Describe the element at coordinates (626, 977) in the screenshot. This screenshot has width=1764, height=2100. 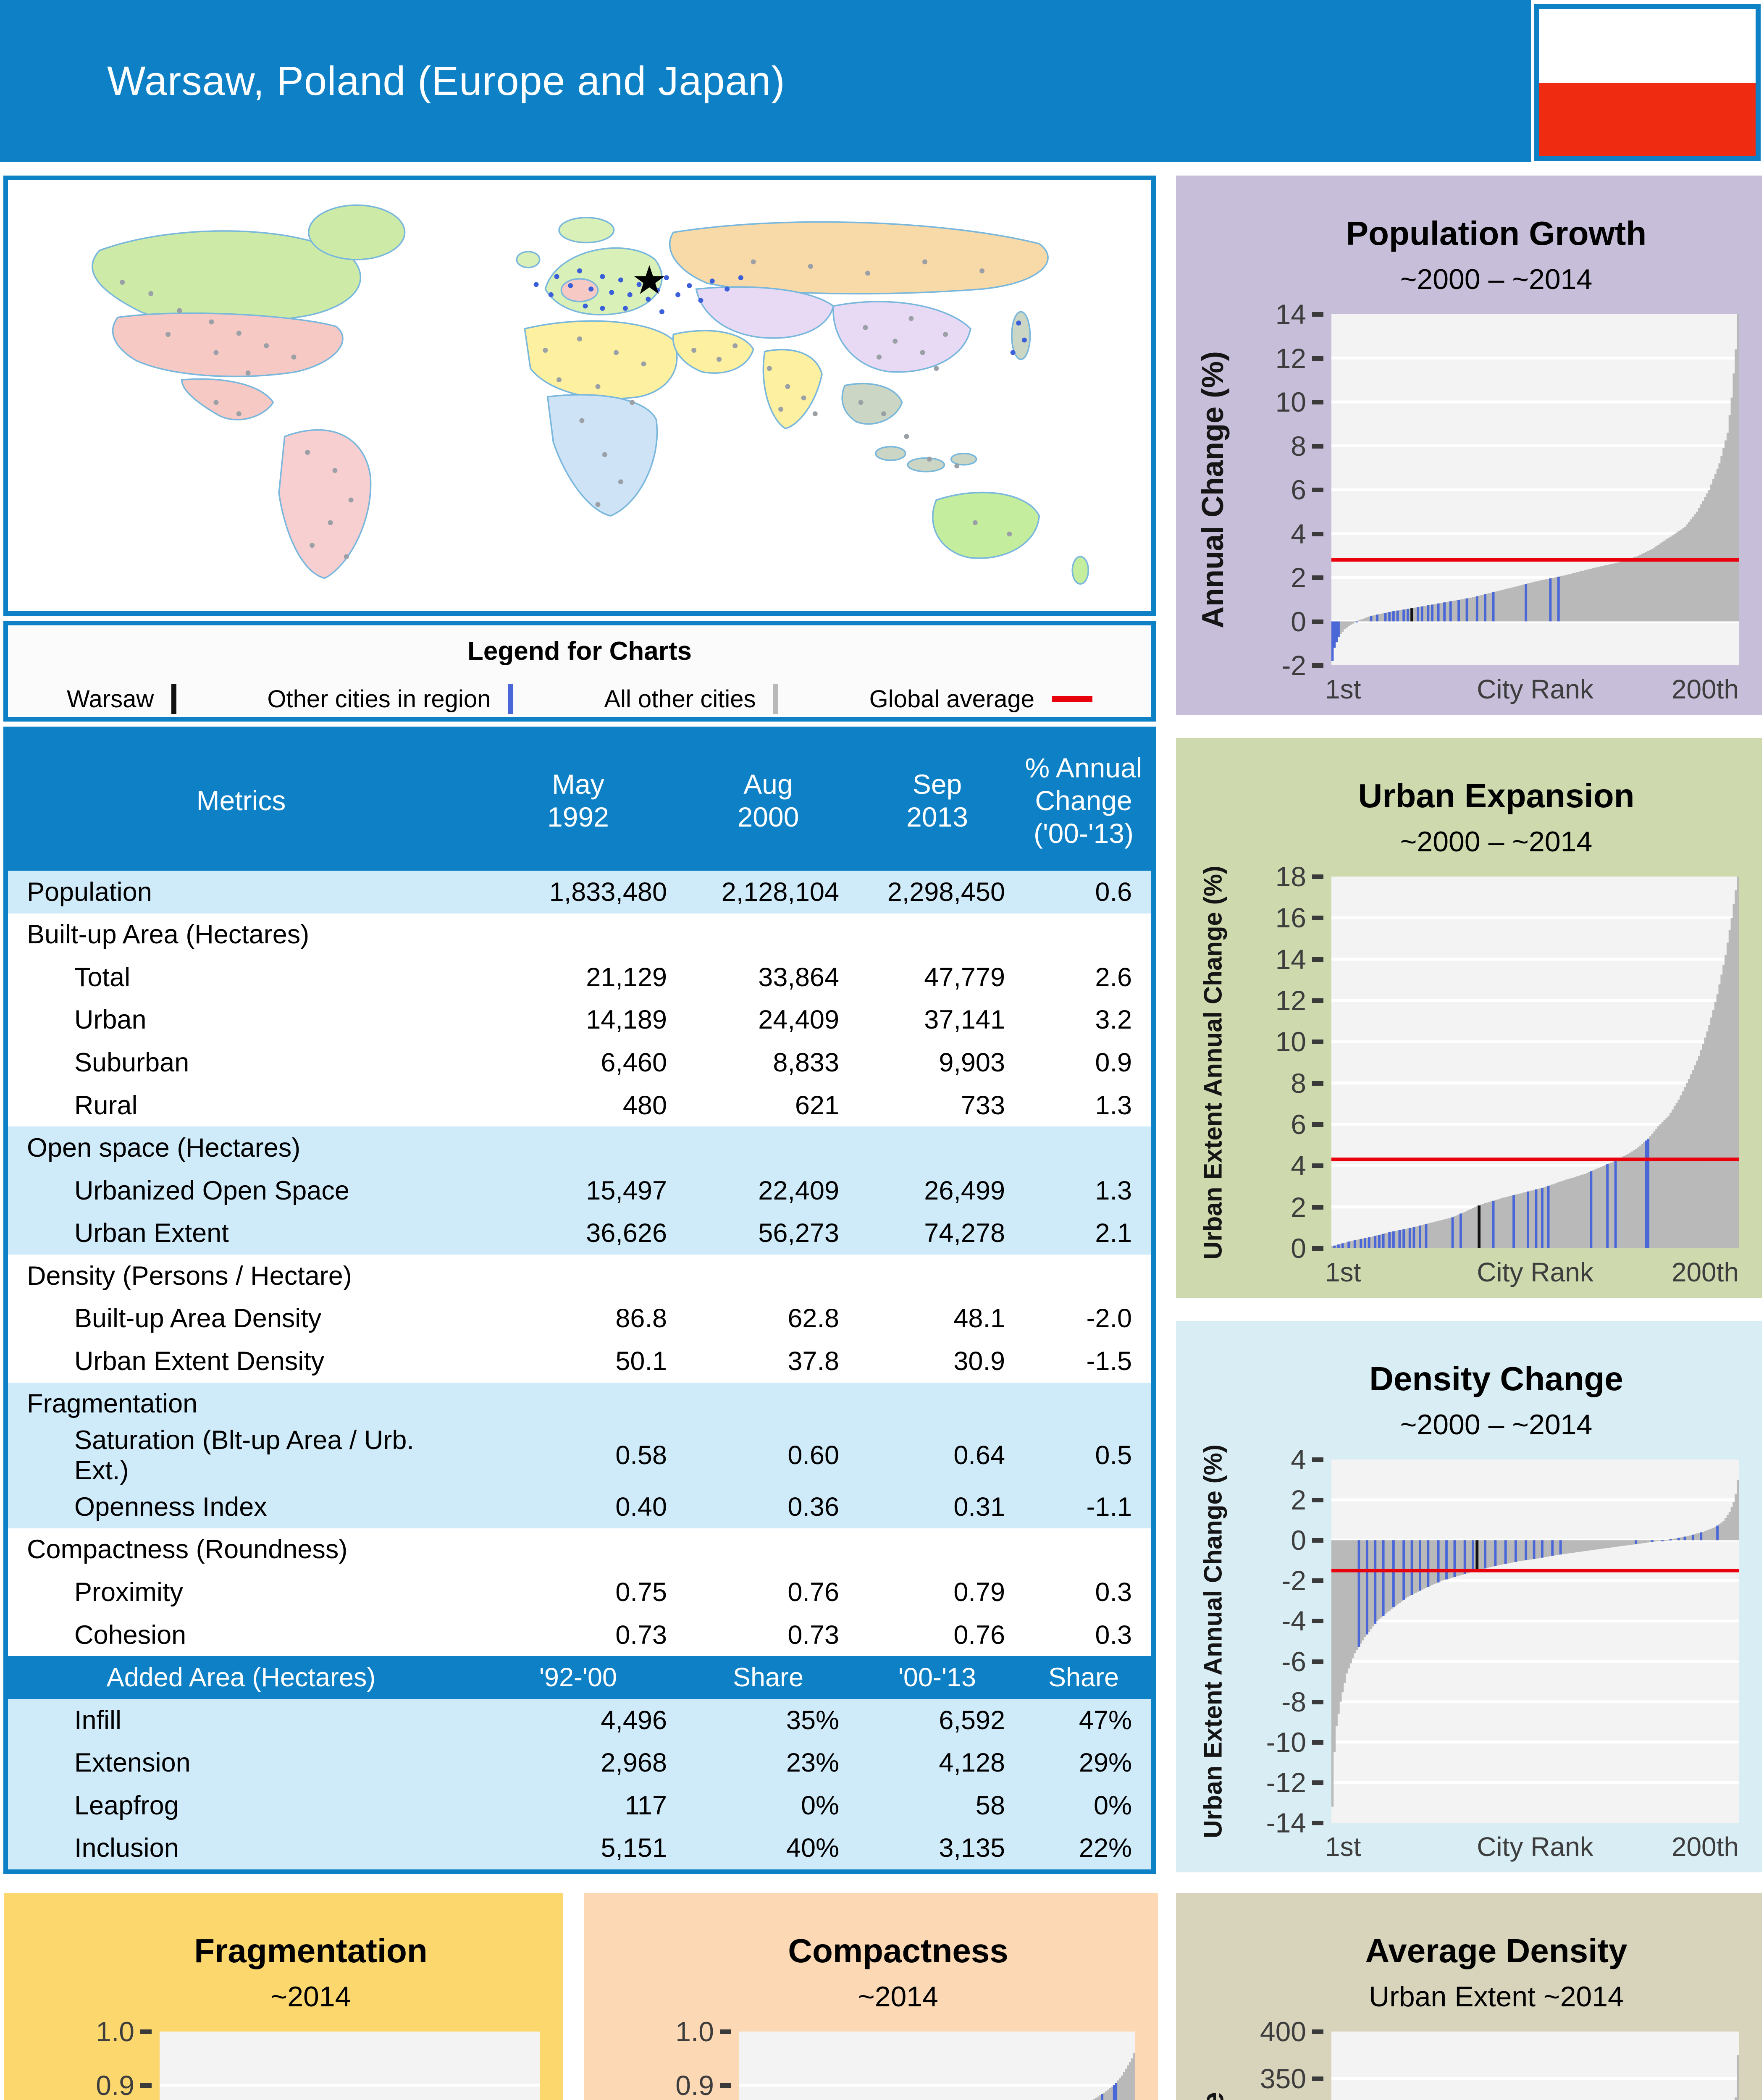
I see `row-value: 21,129` at that location.